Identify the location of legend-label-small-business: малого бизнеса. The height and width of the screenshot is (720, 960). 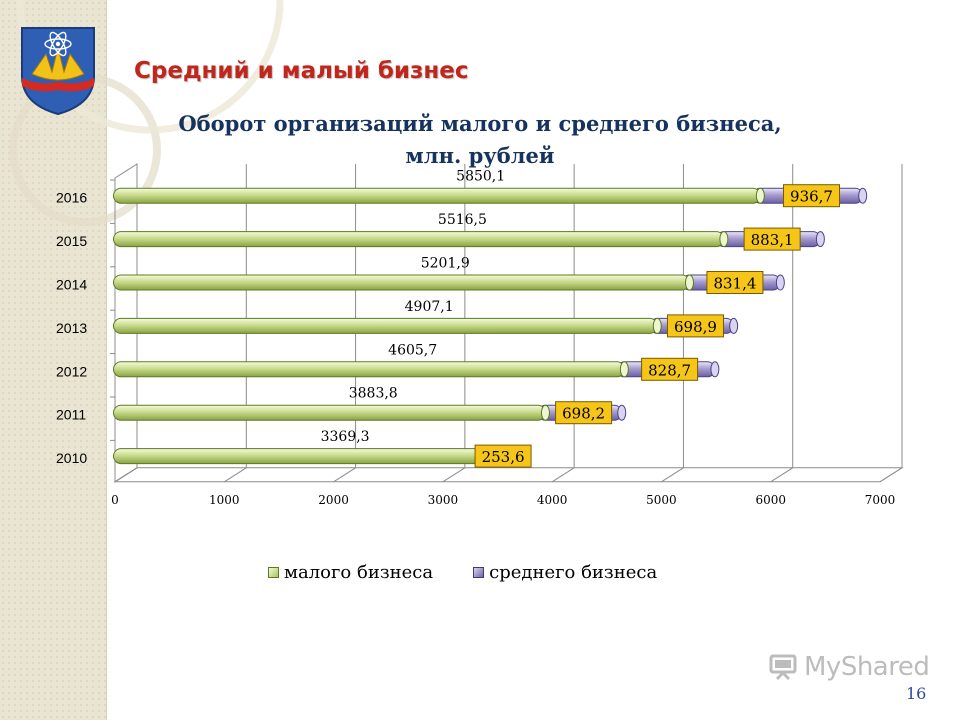
(359, 572).